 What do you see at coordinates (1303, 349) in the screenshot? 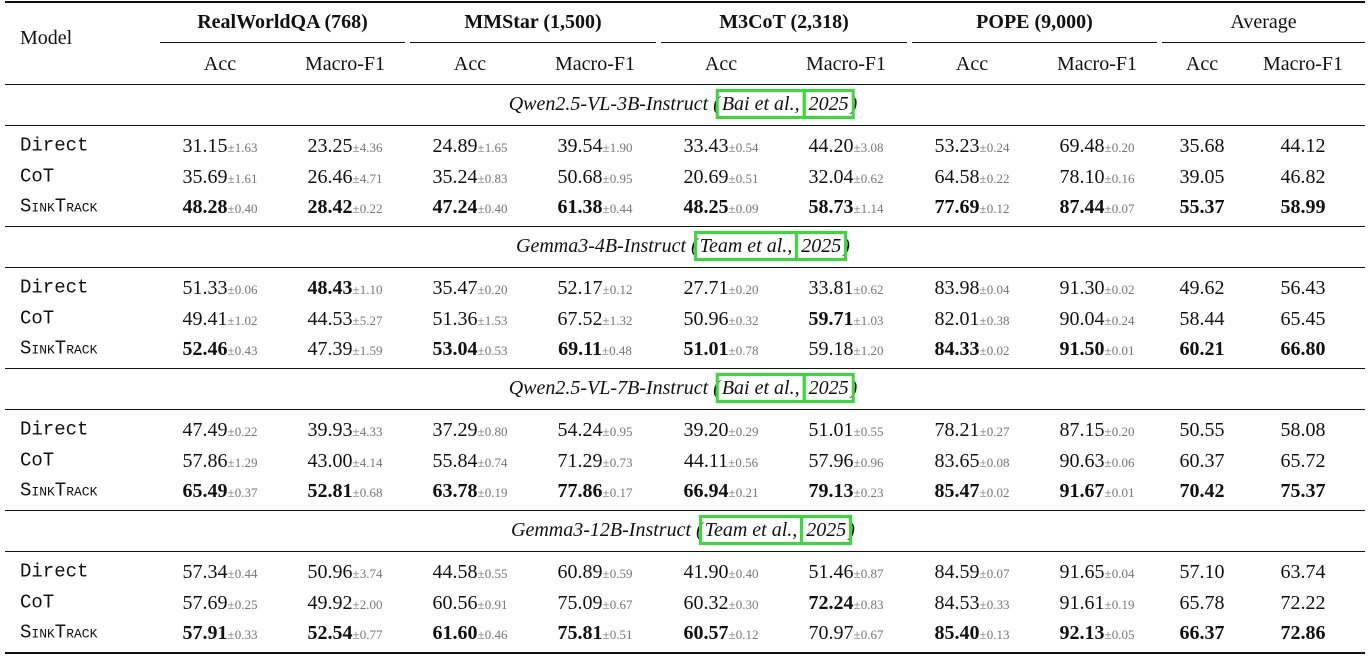
I see `cell: 66.80` at bounding box center [1303, 349].